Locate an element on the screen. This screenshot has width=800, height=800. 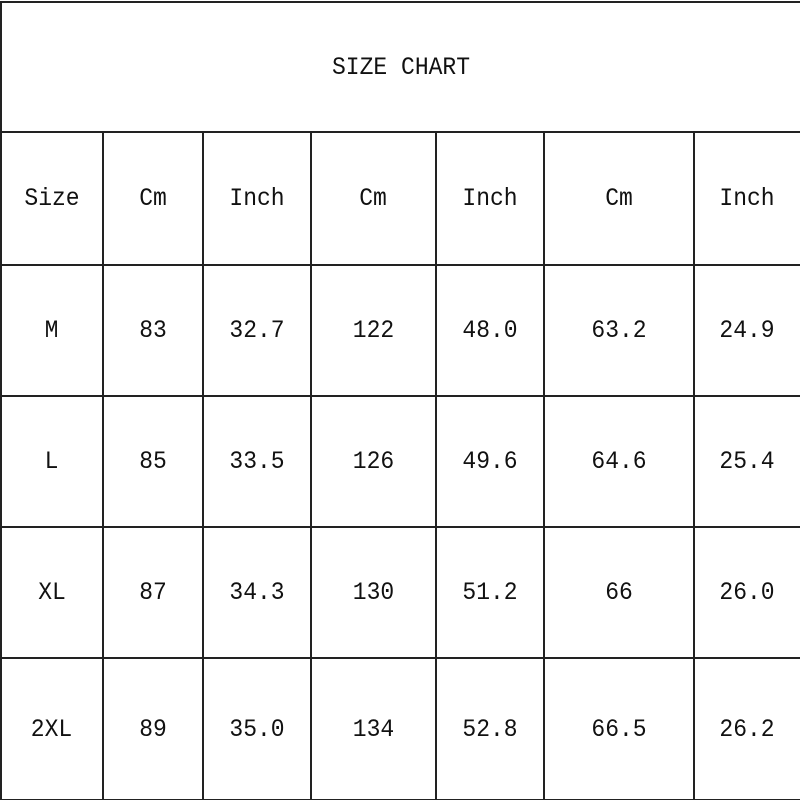
cell-text: L is located at coordinates (52, 461).